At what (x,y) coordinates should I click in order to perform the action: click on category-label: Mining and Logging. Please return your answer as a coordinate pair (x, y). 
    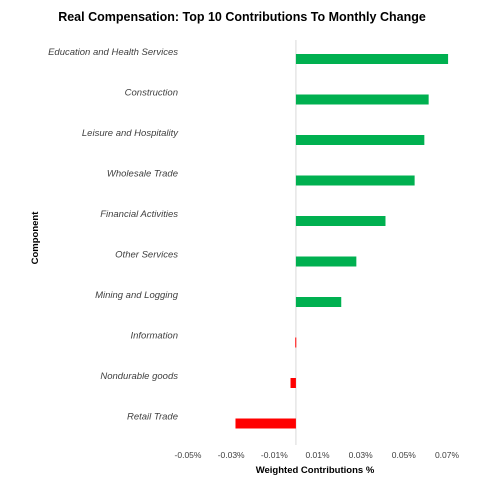
    Looking at the image, I should click on (137, 295).